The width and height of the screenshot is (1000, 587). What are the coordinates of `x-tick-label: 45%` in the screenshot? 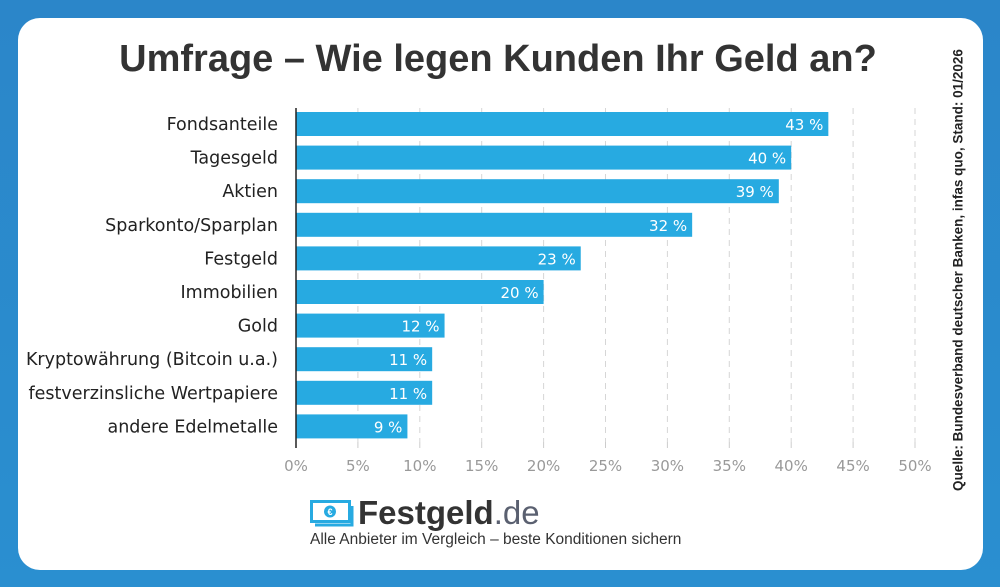 It's located at (852, 466).